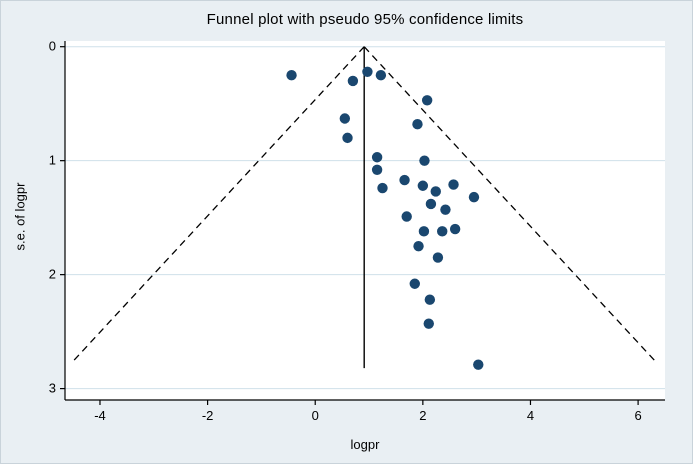 The image size is (693, 464). Describe the element at coordinates (52, 388) in the screenshot. I see `y-tick-label: 3` at that location.